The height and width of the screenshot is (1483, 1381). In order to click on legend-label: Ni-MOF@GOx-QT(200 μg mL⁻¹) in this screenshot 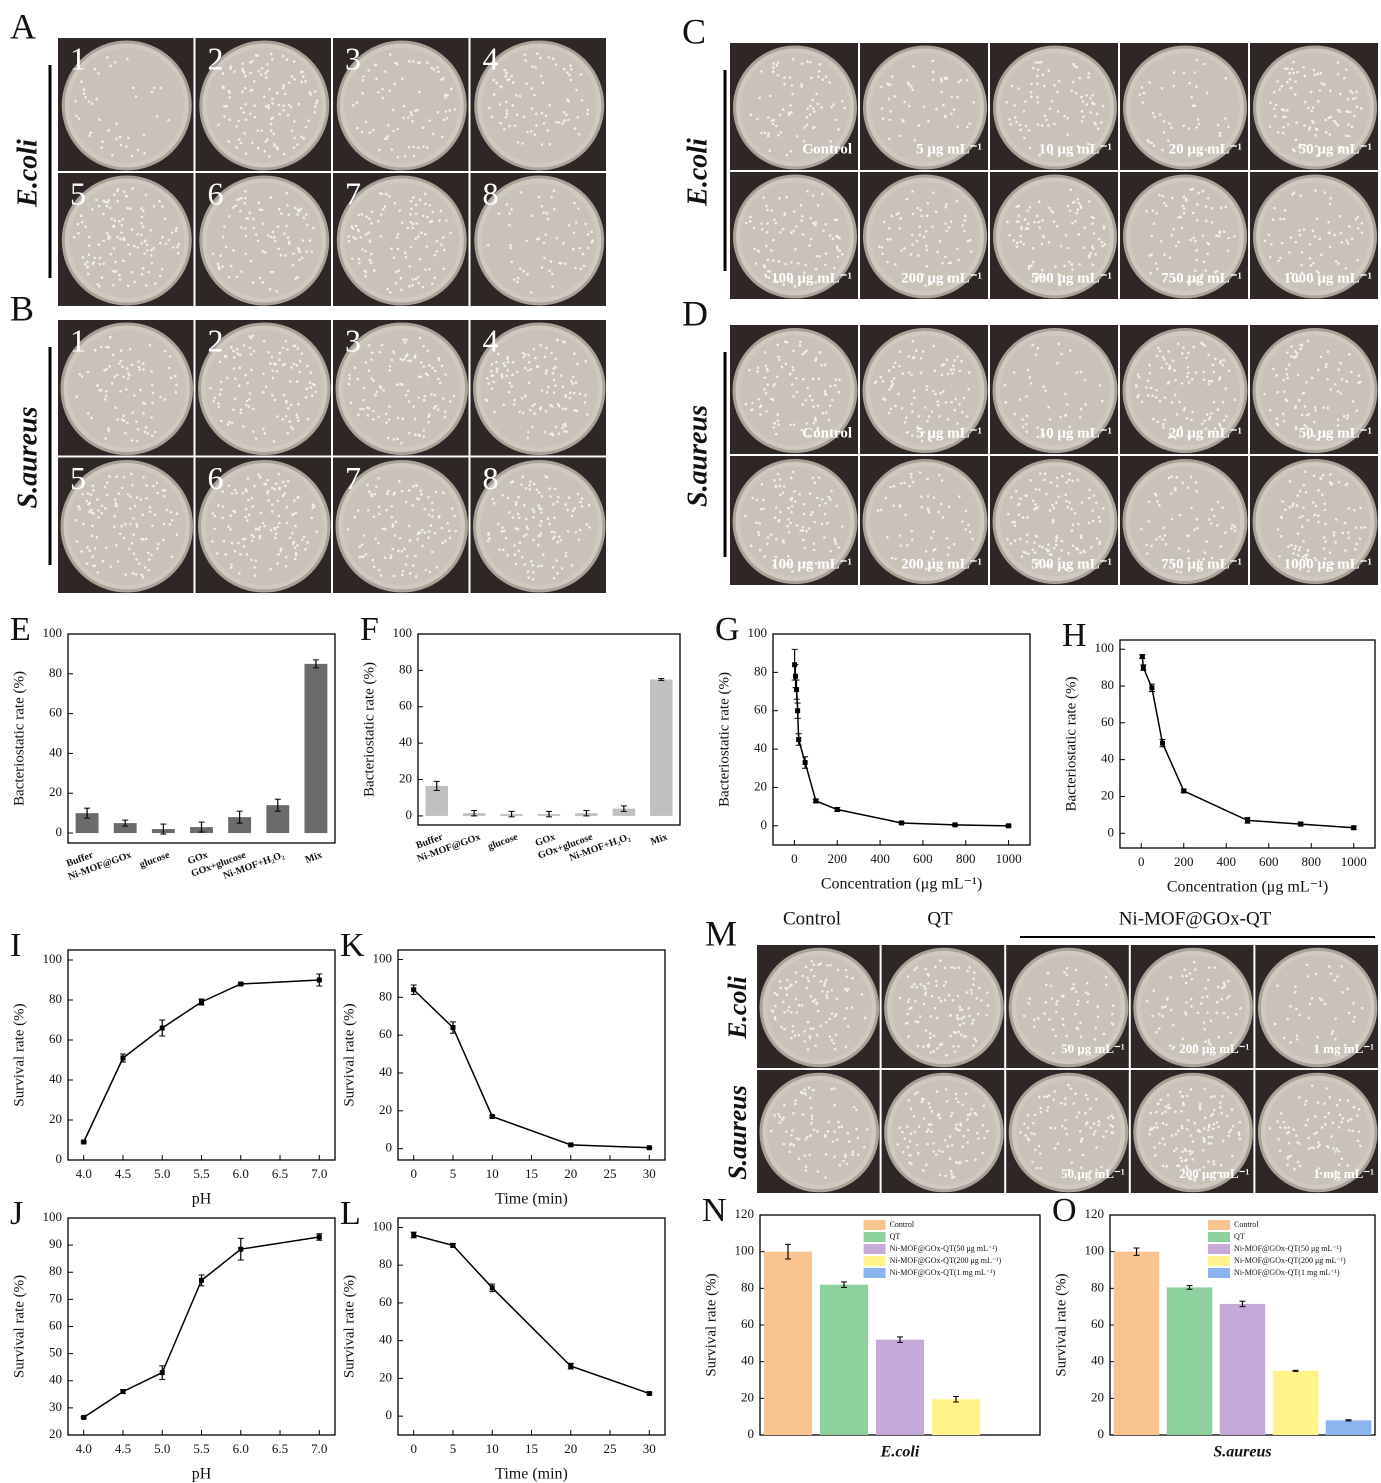, I will do `click(1290, 1260)`.